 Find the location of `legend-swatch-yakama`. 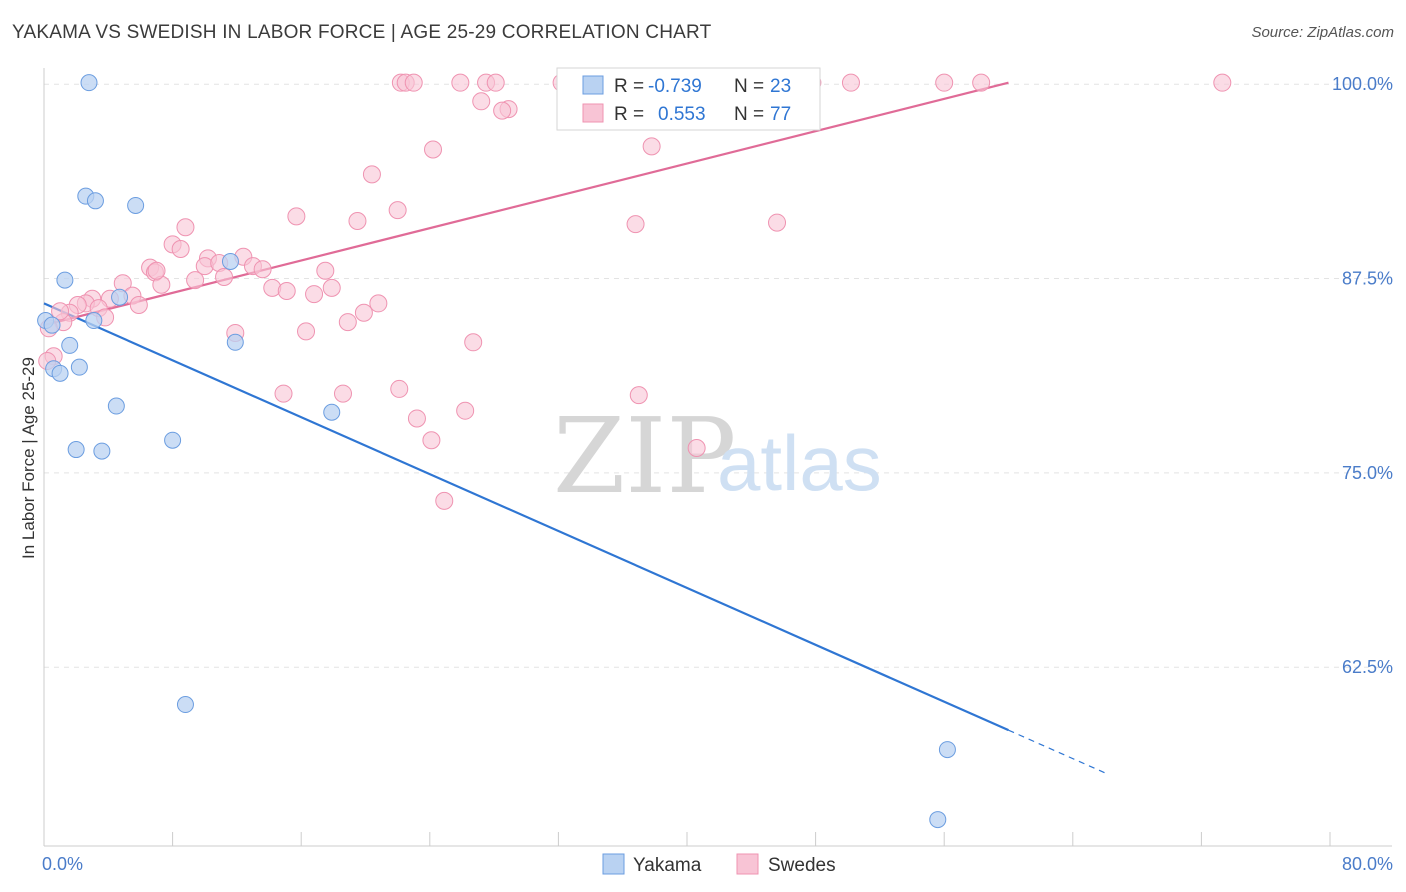

legend-swatch-yakama is located at coordinates (593, 85).